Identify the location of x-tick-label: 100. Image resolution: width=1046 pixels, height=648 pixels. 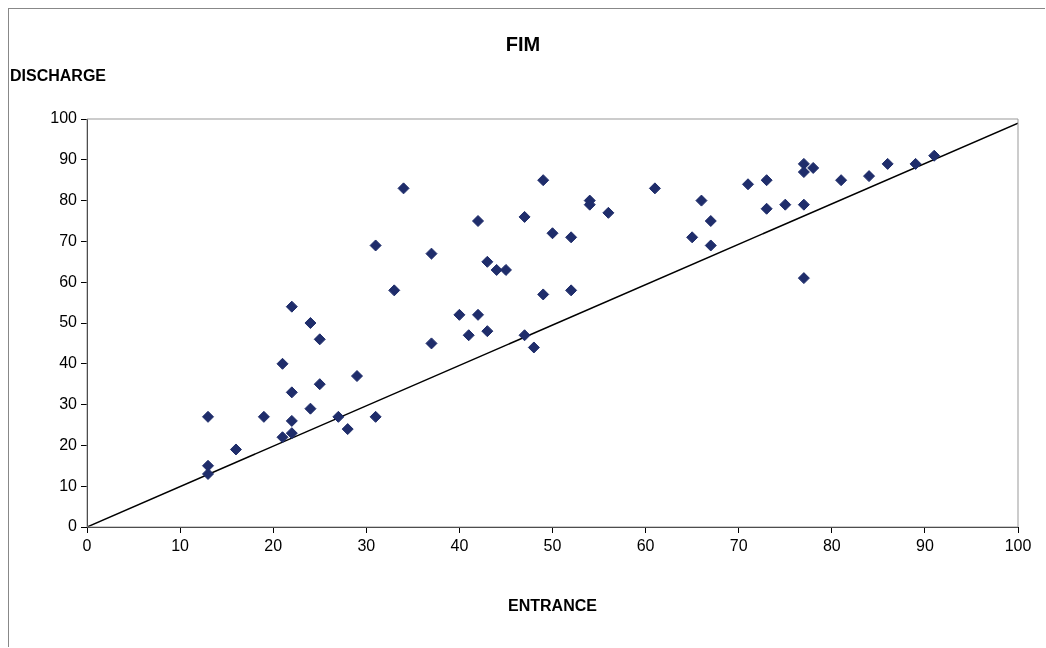
(1018, 546).